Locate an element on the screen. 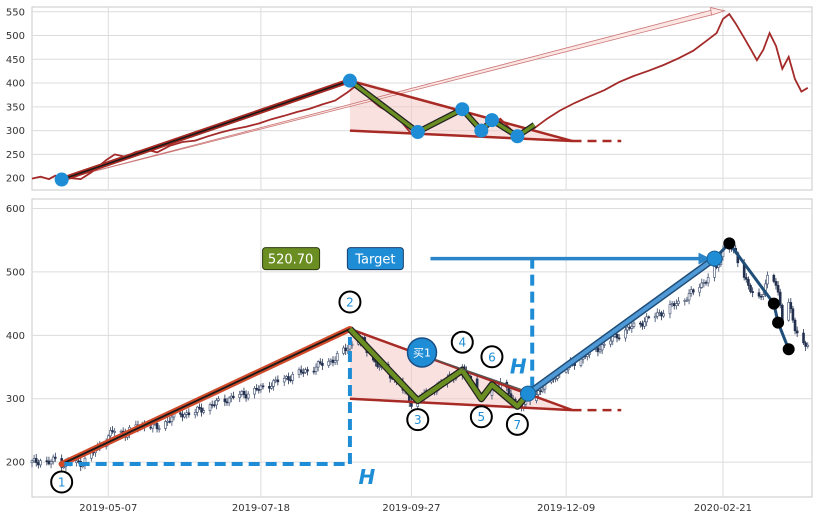 The height and width of the screenshot is (524, 819). point-label-number: 3 is located at coordinates (418, 420).